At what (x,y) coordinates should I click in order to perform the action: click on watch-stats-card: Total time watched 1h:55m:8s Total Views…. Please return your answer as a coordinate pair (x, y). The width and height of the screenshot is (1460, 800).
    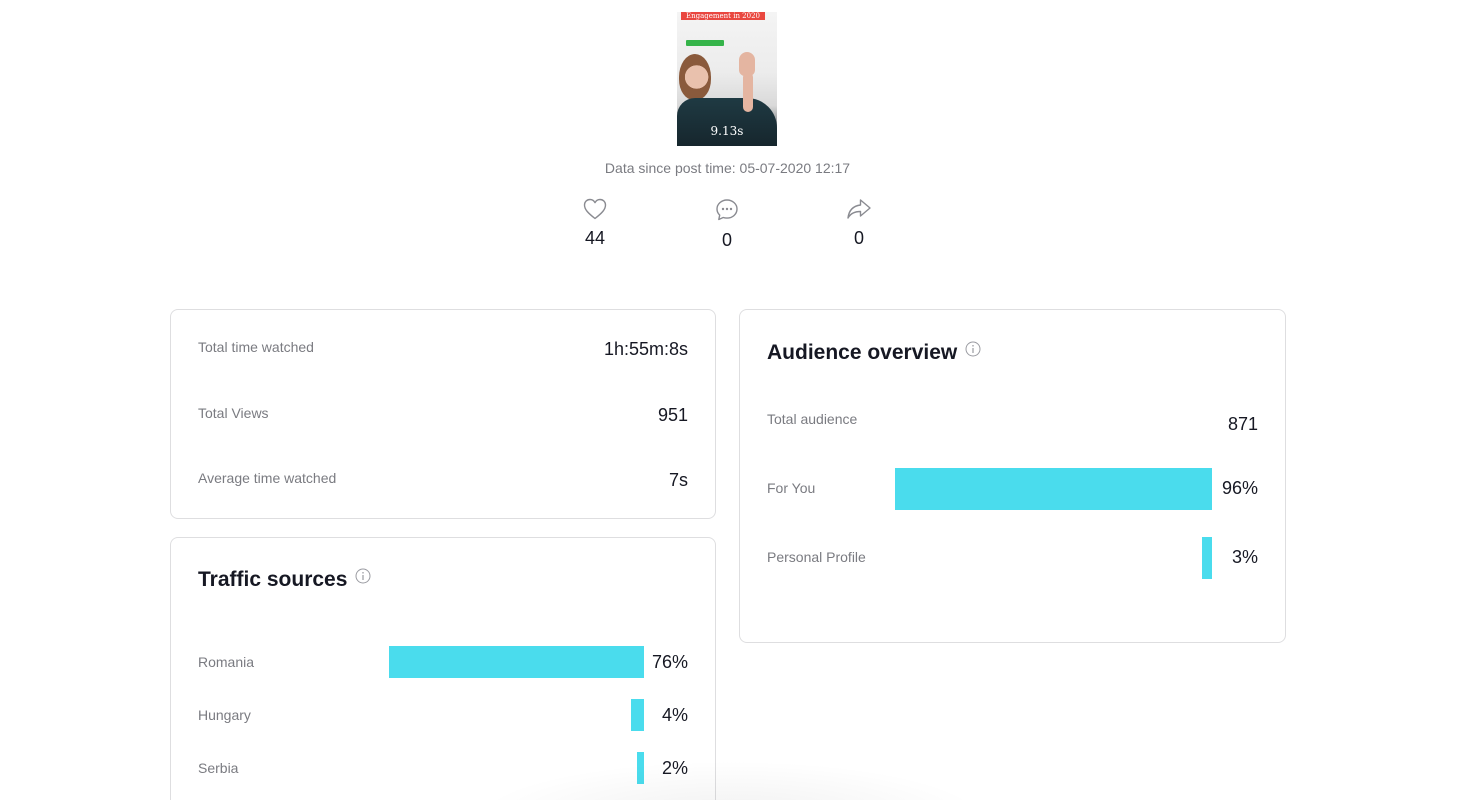
    Looking at the image, I should click on (443, 414).